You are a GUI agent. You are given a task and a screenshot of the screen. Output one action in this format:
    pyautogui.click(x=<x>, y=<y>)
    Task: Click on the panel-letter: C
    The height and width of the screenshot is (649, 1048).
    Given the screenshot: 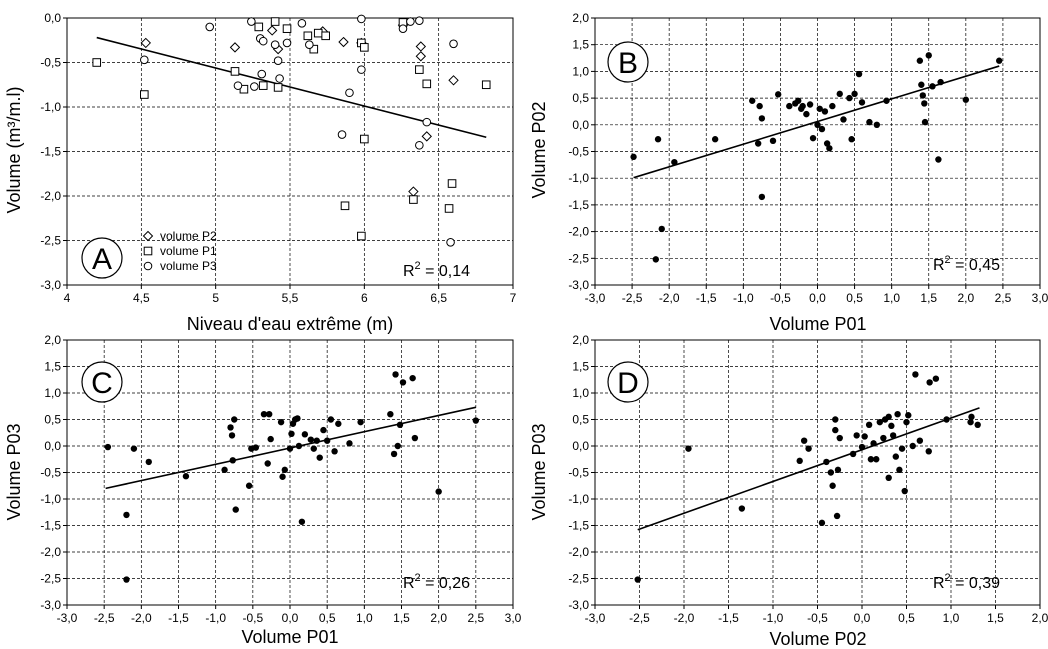 What is the action you would take?
    pyautogui.click(x=102, y=383)
    